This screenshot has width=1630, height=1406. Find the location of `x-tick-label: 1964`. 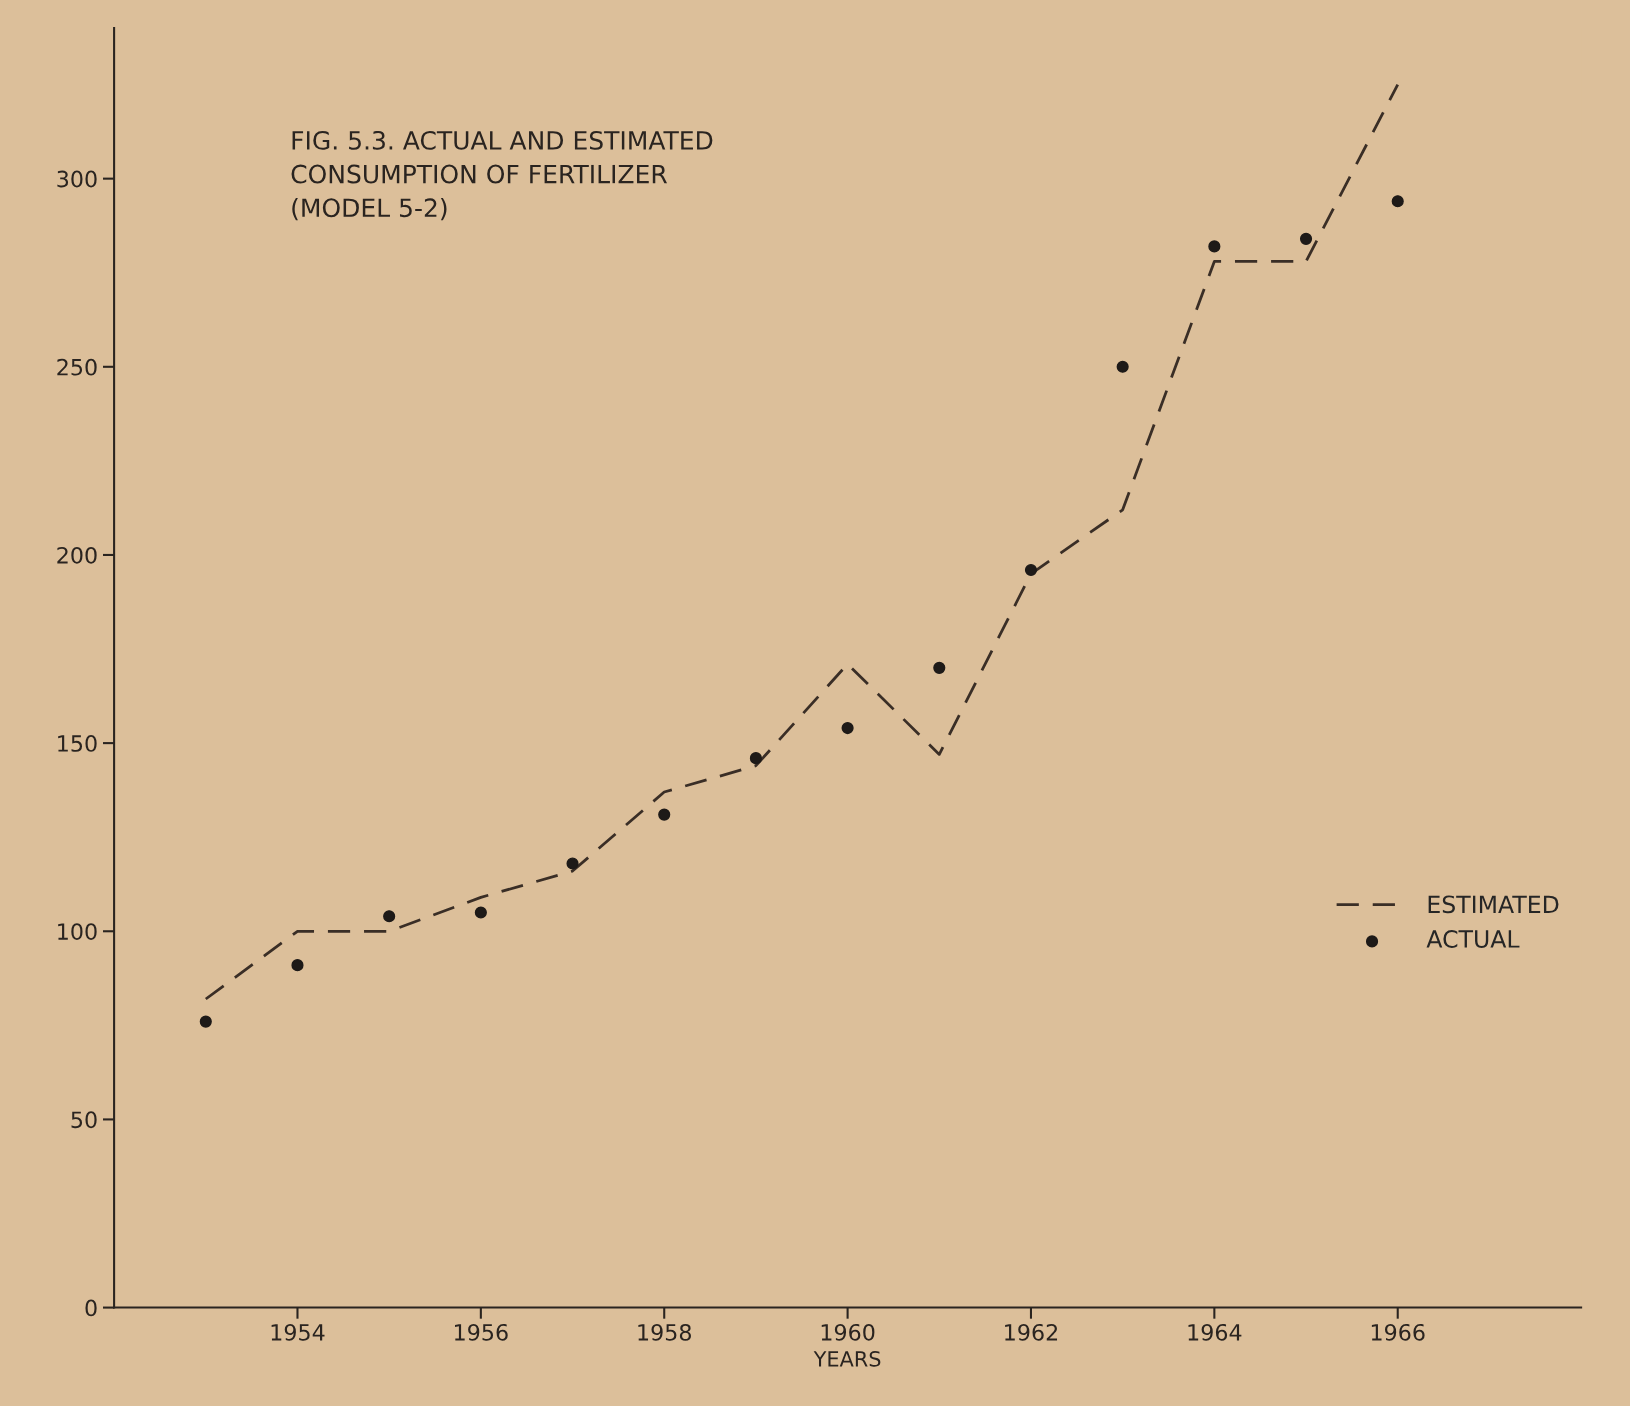

x-tick-label: 1964 is located at coordinates (1215, 1332).